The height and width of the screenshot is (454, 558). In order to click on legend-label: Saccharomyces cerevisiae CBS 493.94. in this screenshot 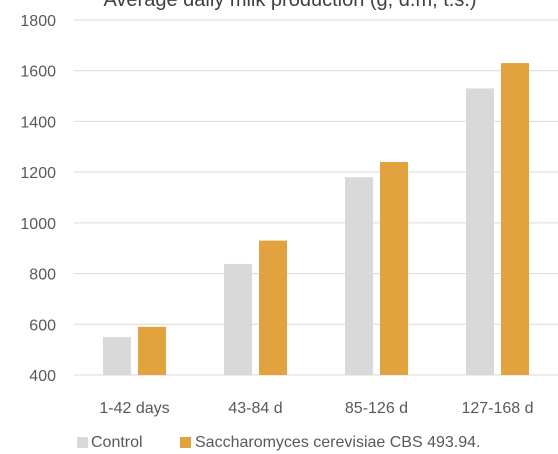, I will do `click(337, 442)`.